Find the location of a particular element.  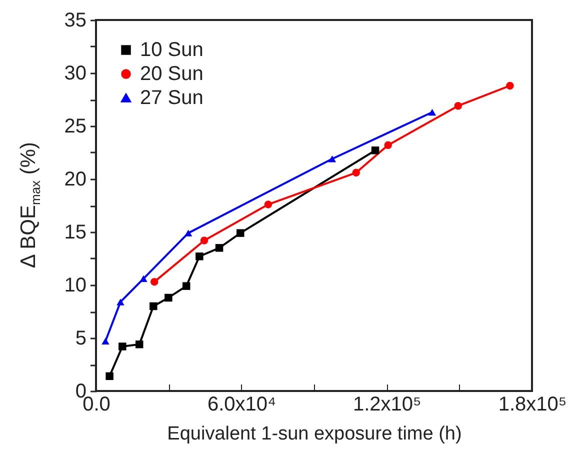

y-tick-label: 10 is located at coordinates (75, 285).